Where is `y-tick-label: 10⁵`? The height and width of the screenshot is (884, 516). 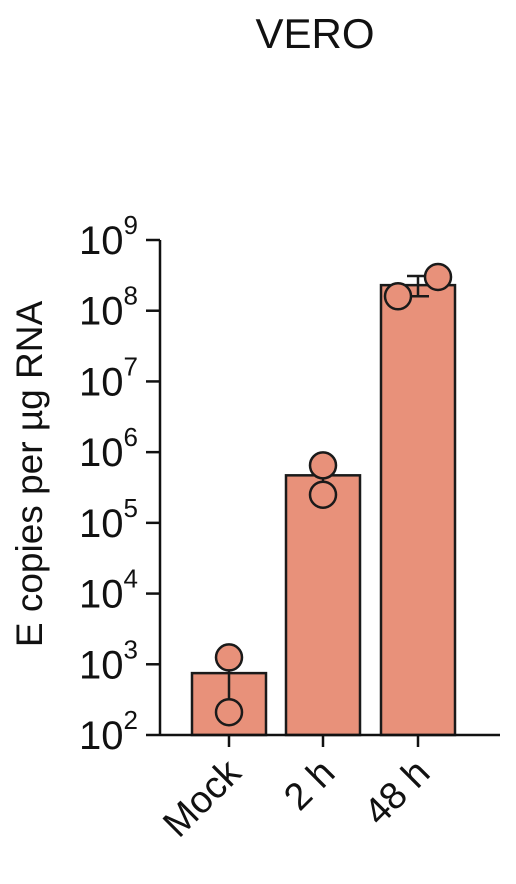
y-tick-label: 10⁵ is located at coordinates (108, 519).